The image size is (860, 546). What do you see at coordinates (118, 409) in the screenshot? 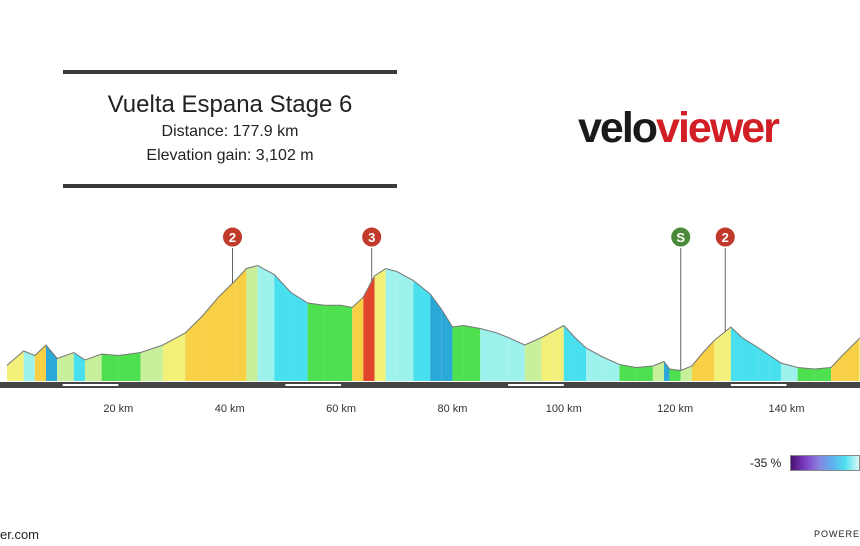
I see `x-tick-label: 20 km` at bounding box center [118, 409].